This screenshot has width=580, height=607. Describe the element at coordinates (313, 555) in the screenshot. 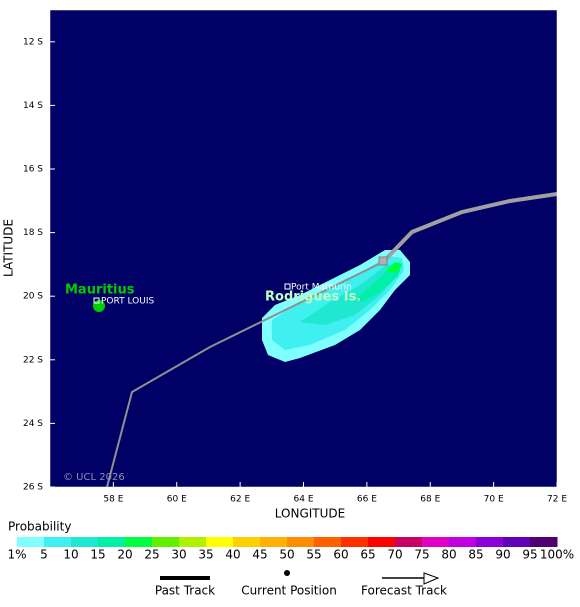

I see `legend-label: 55` at that location.